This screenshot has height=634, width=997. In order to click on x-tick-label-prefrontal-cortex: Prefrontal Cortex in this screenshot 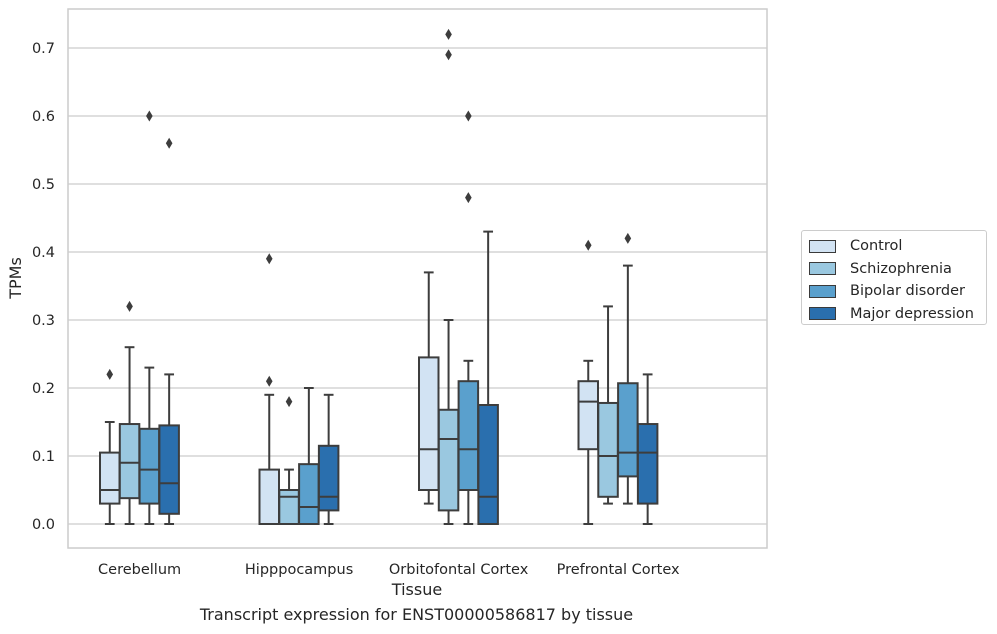, I will do `click(618, 570)`.